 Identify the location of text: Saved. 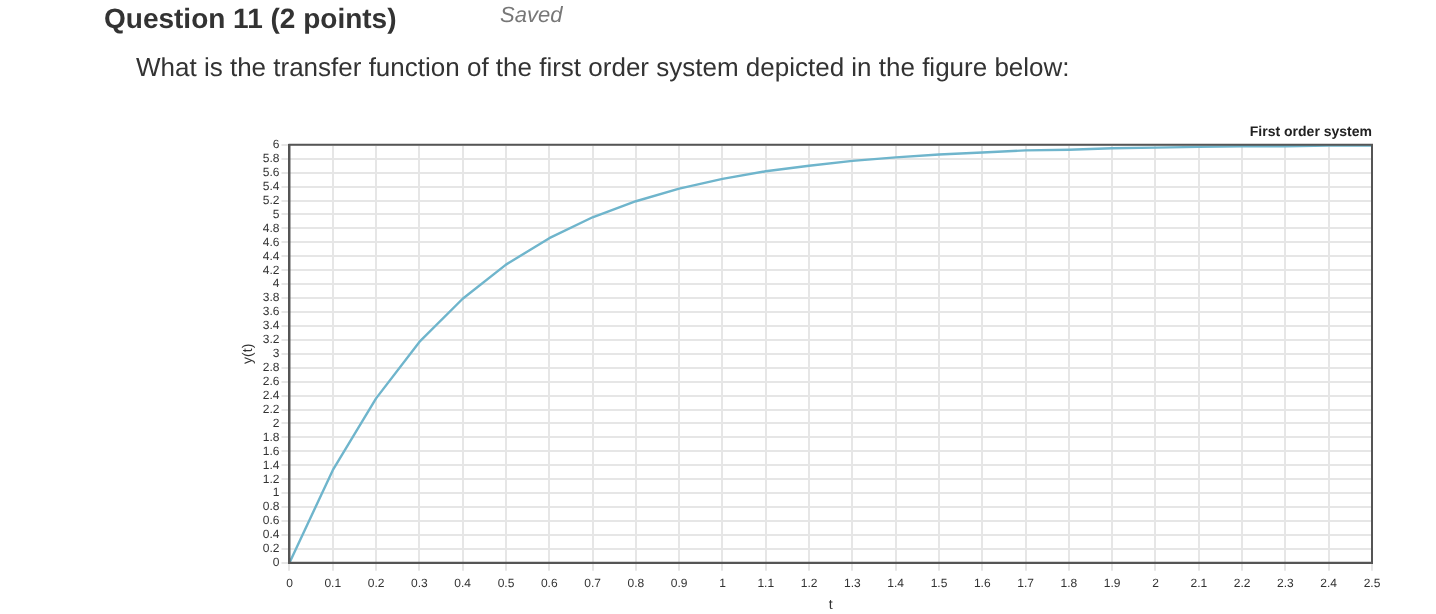
(531, 16).